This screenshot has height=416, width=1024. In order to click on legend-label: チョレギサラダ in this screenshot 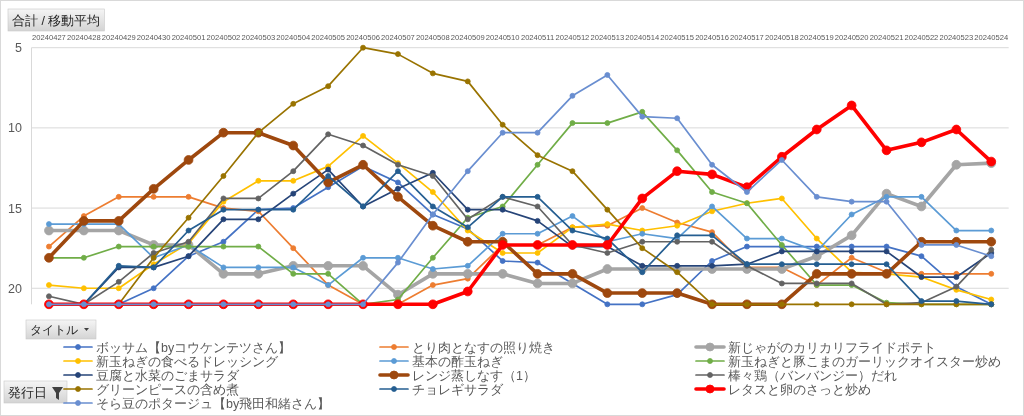, I will do `click(458, 389)`.